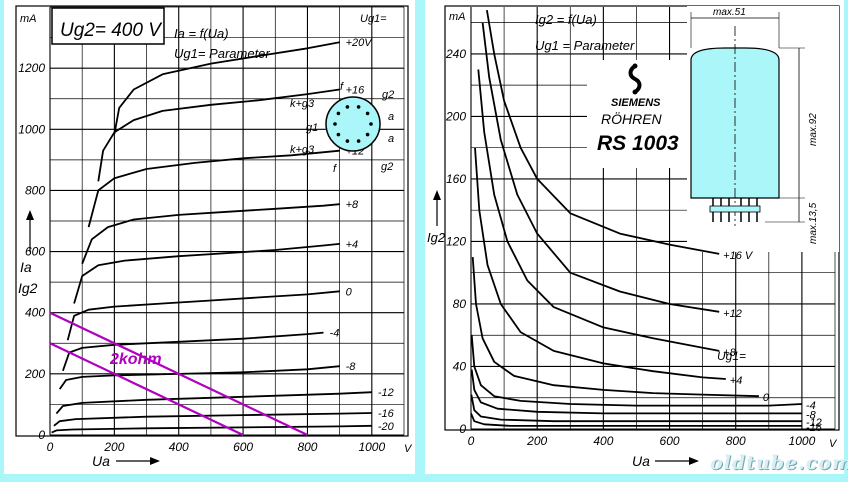 The image size is (848, 482). What do you see at coordinates (813, 223) in the screenshot?
I see `dim-pins-label: max.13,5` at bounding box center [813, 223].